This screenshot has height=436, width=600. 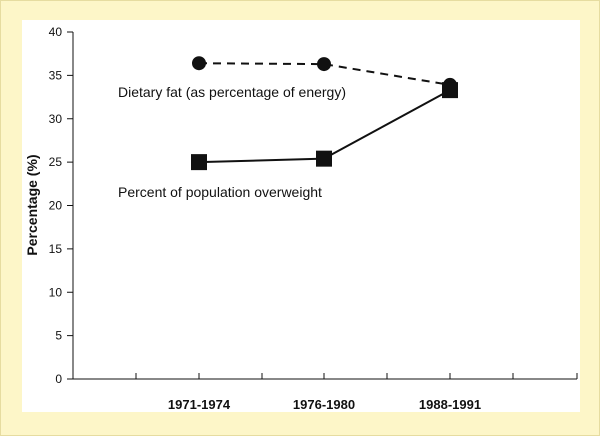 What do you see at coordinates (56, 292) in the screenshot?
I see `y-tick-label-10: 10` at bounding box center [56, 292].